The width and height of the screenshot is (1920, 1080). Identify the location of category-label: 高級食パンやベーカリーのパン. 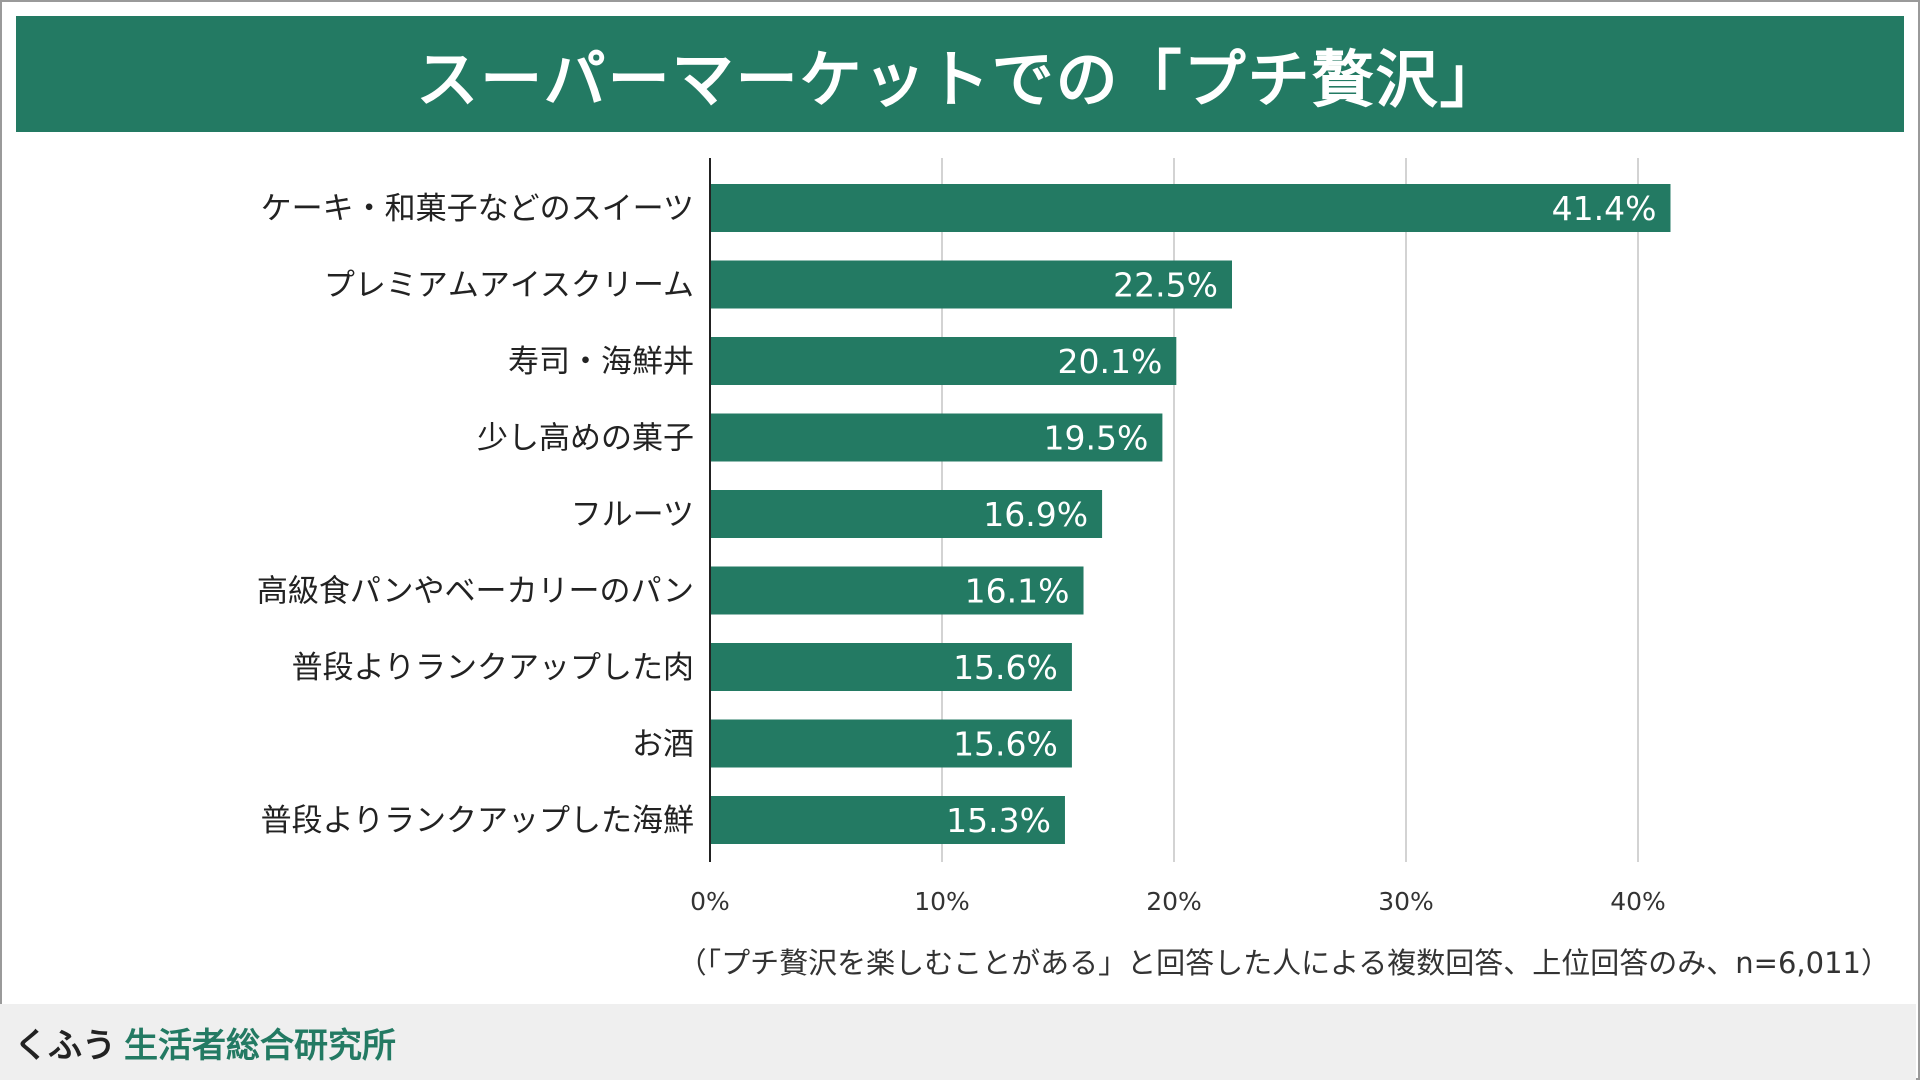
(475, 592).